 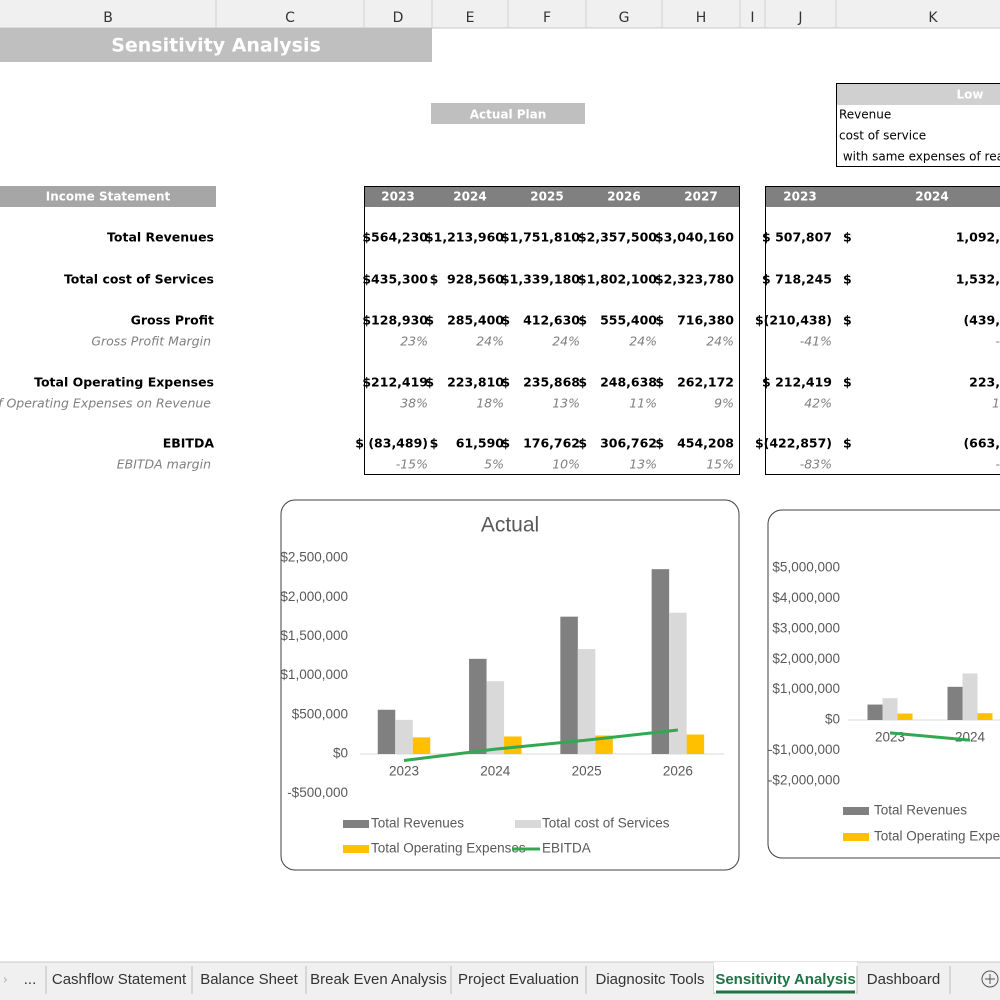 I want to click on income-statement-label: Income Statement, so click(x=108, y=197).